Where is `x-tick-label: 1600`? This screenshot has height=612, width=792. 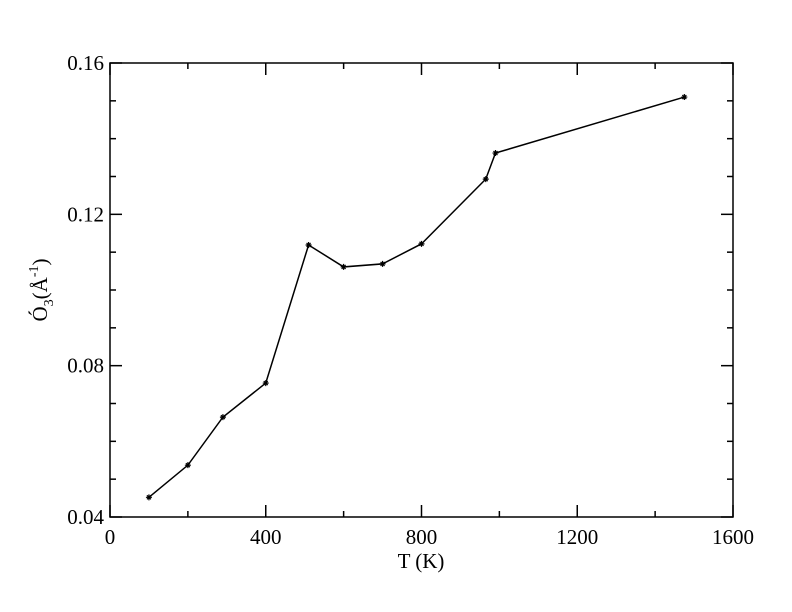 x-tick-label: 1600 is located at coordinates (733, 537).